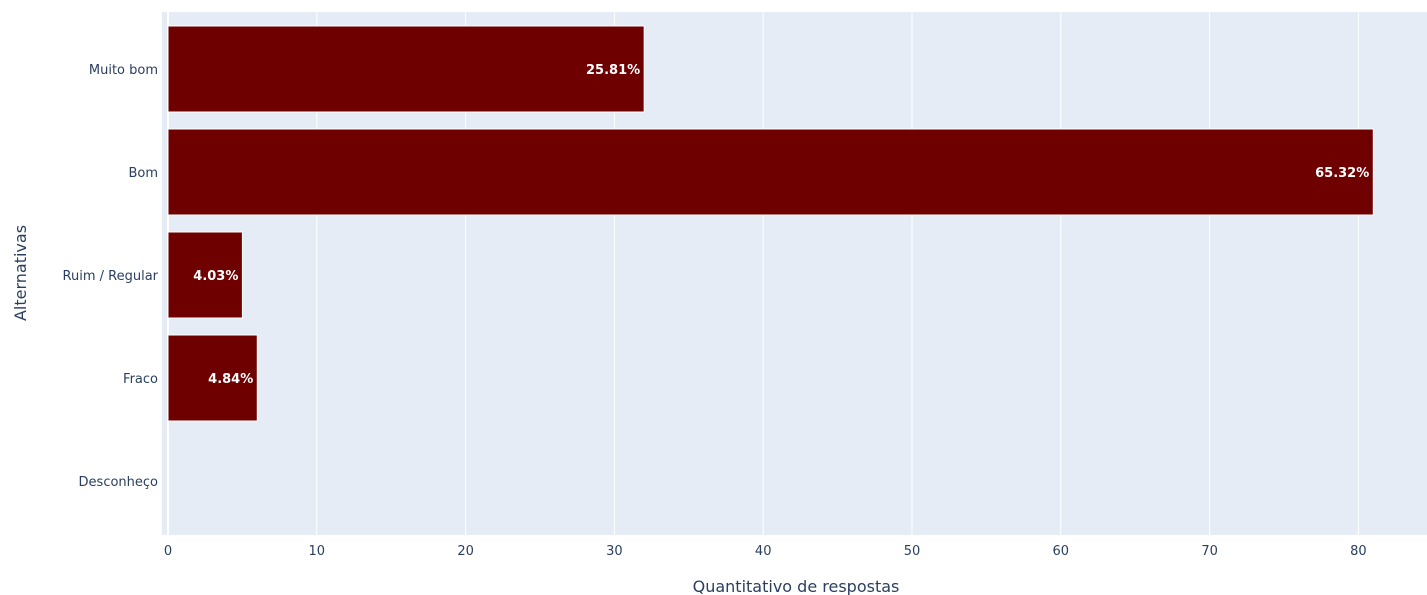 The width and height of the screenshot is (1427, 595). Describe the element at coordinates (1342, 173) in the screenshot. I see `bar-data-label: 65.32%` at that location.